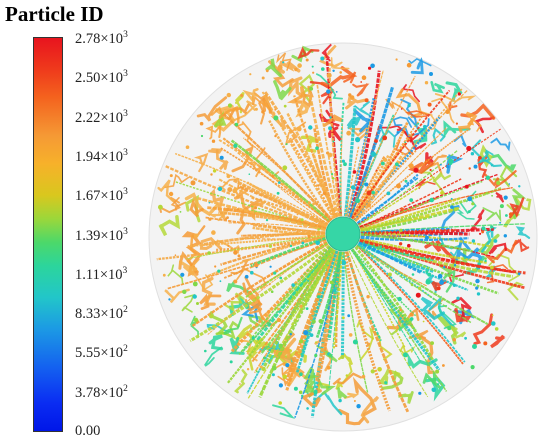 This screenshot has height=445, width=550. I want to click on colorbar-tick-label: 1.11×10³, so click(101, 274).